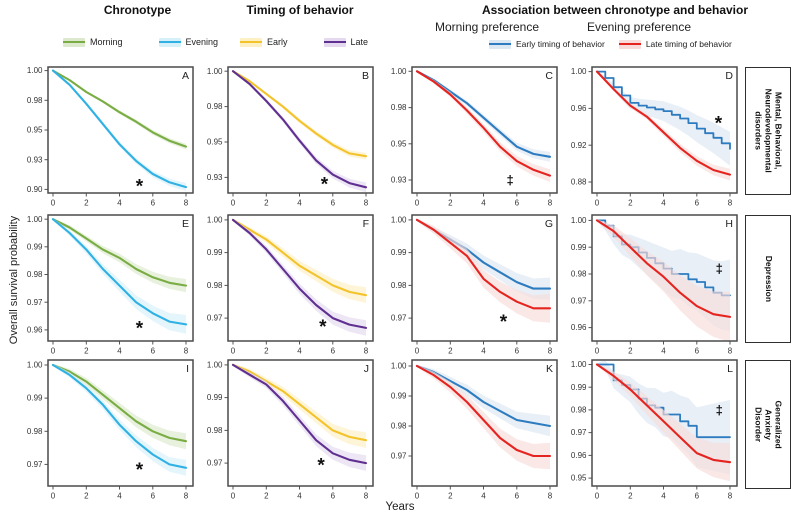 This screenshot has height=521, width=791. I want to click on panel-c: 1.00 0.98 0.95 0.93 0 2 4 6 8 C ‡, so click(472, 136).